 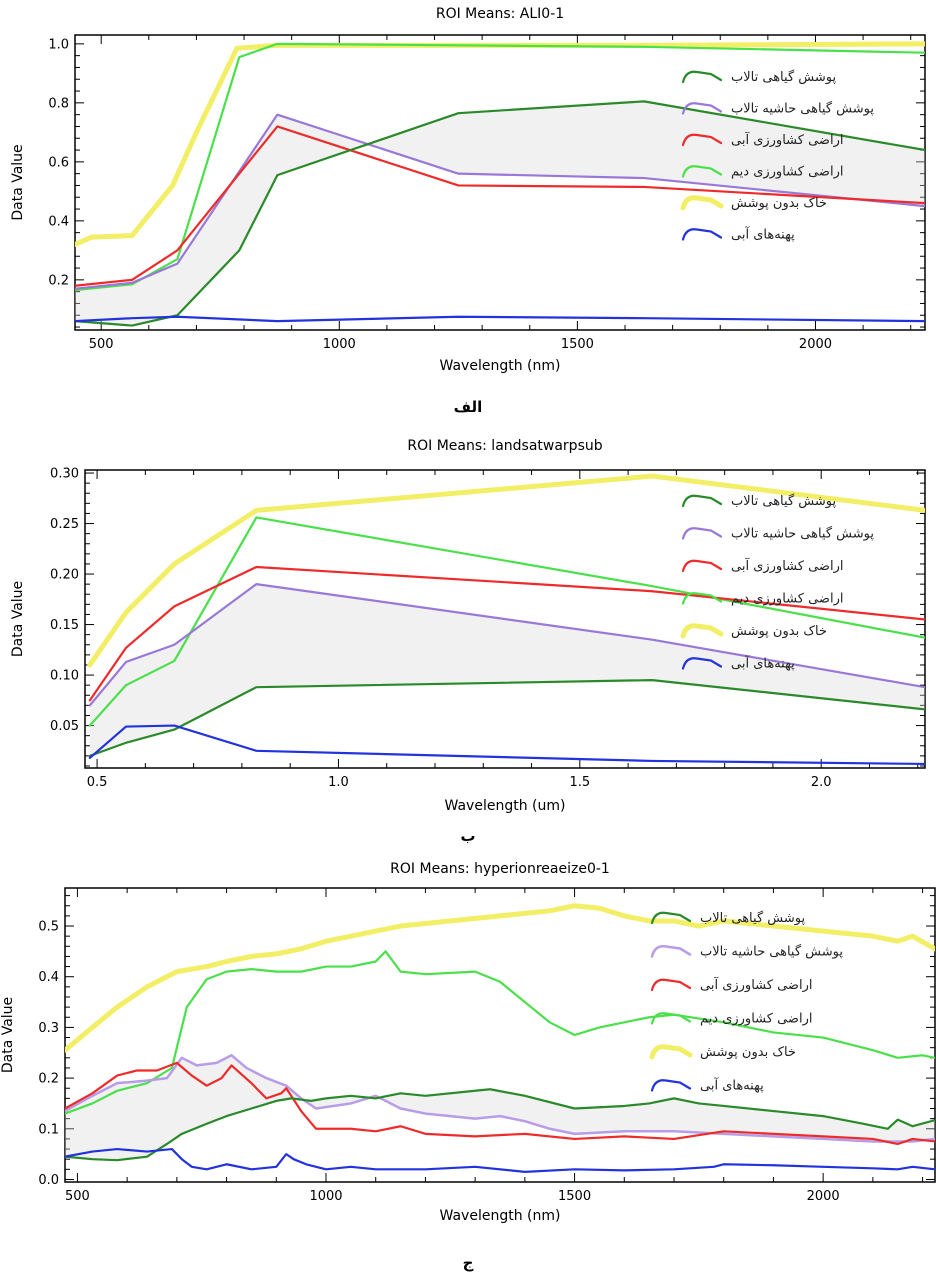 What do you see at coordinates (97, 782) in the screenshot?
I see `x-tick-label: 0.5` at bounding box center [97, 782].